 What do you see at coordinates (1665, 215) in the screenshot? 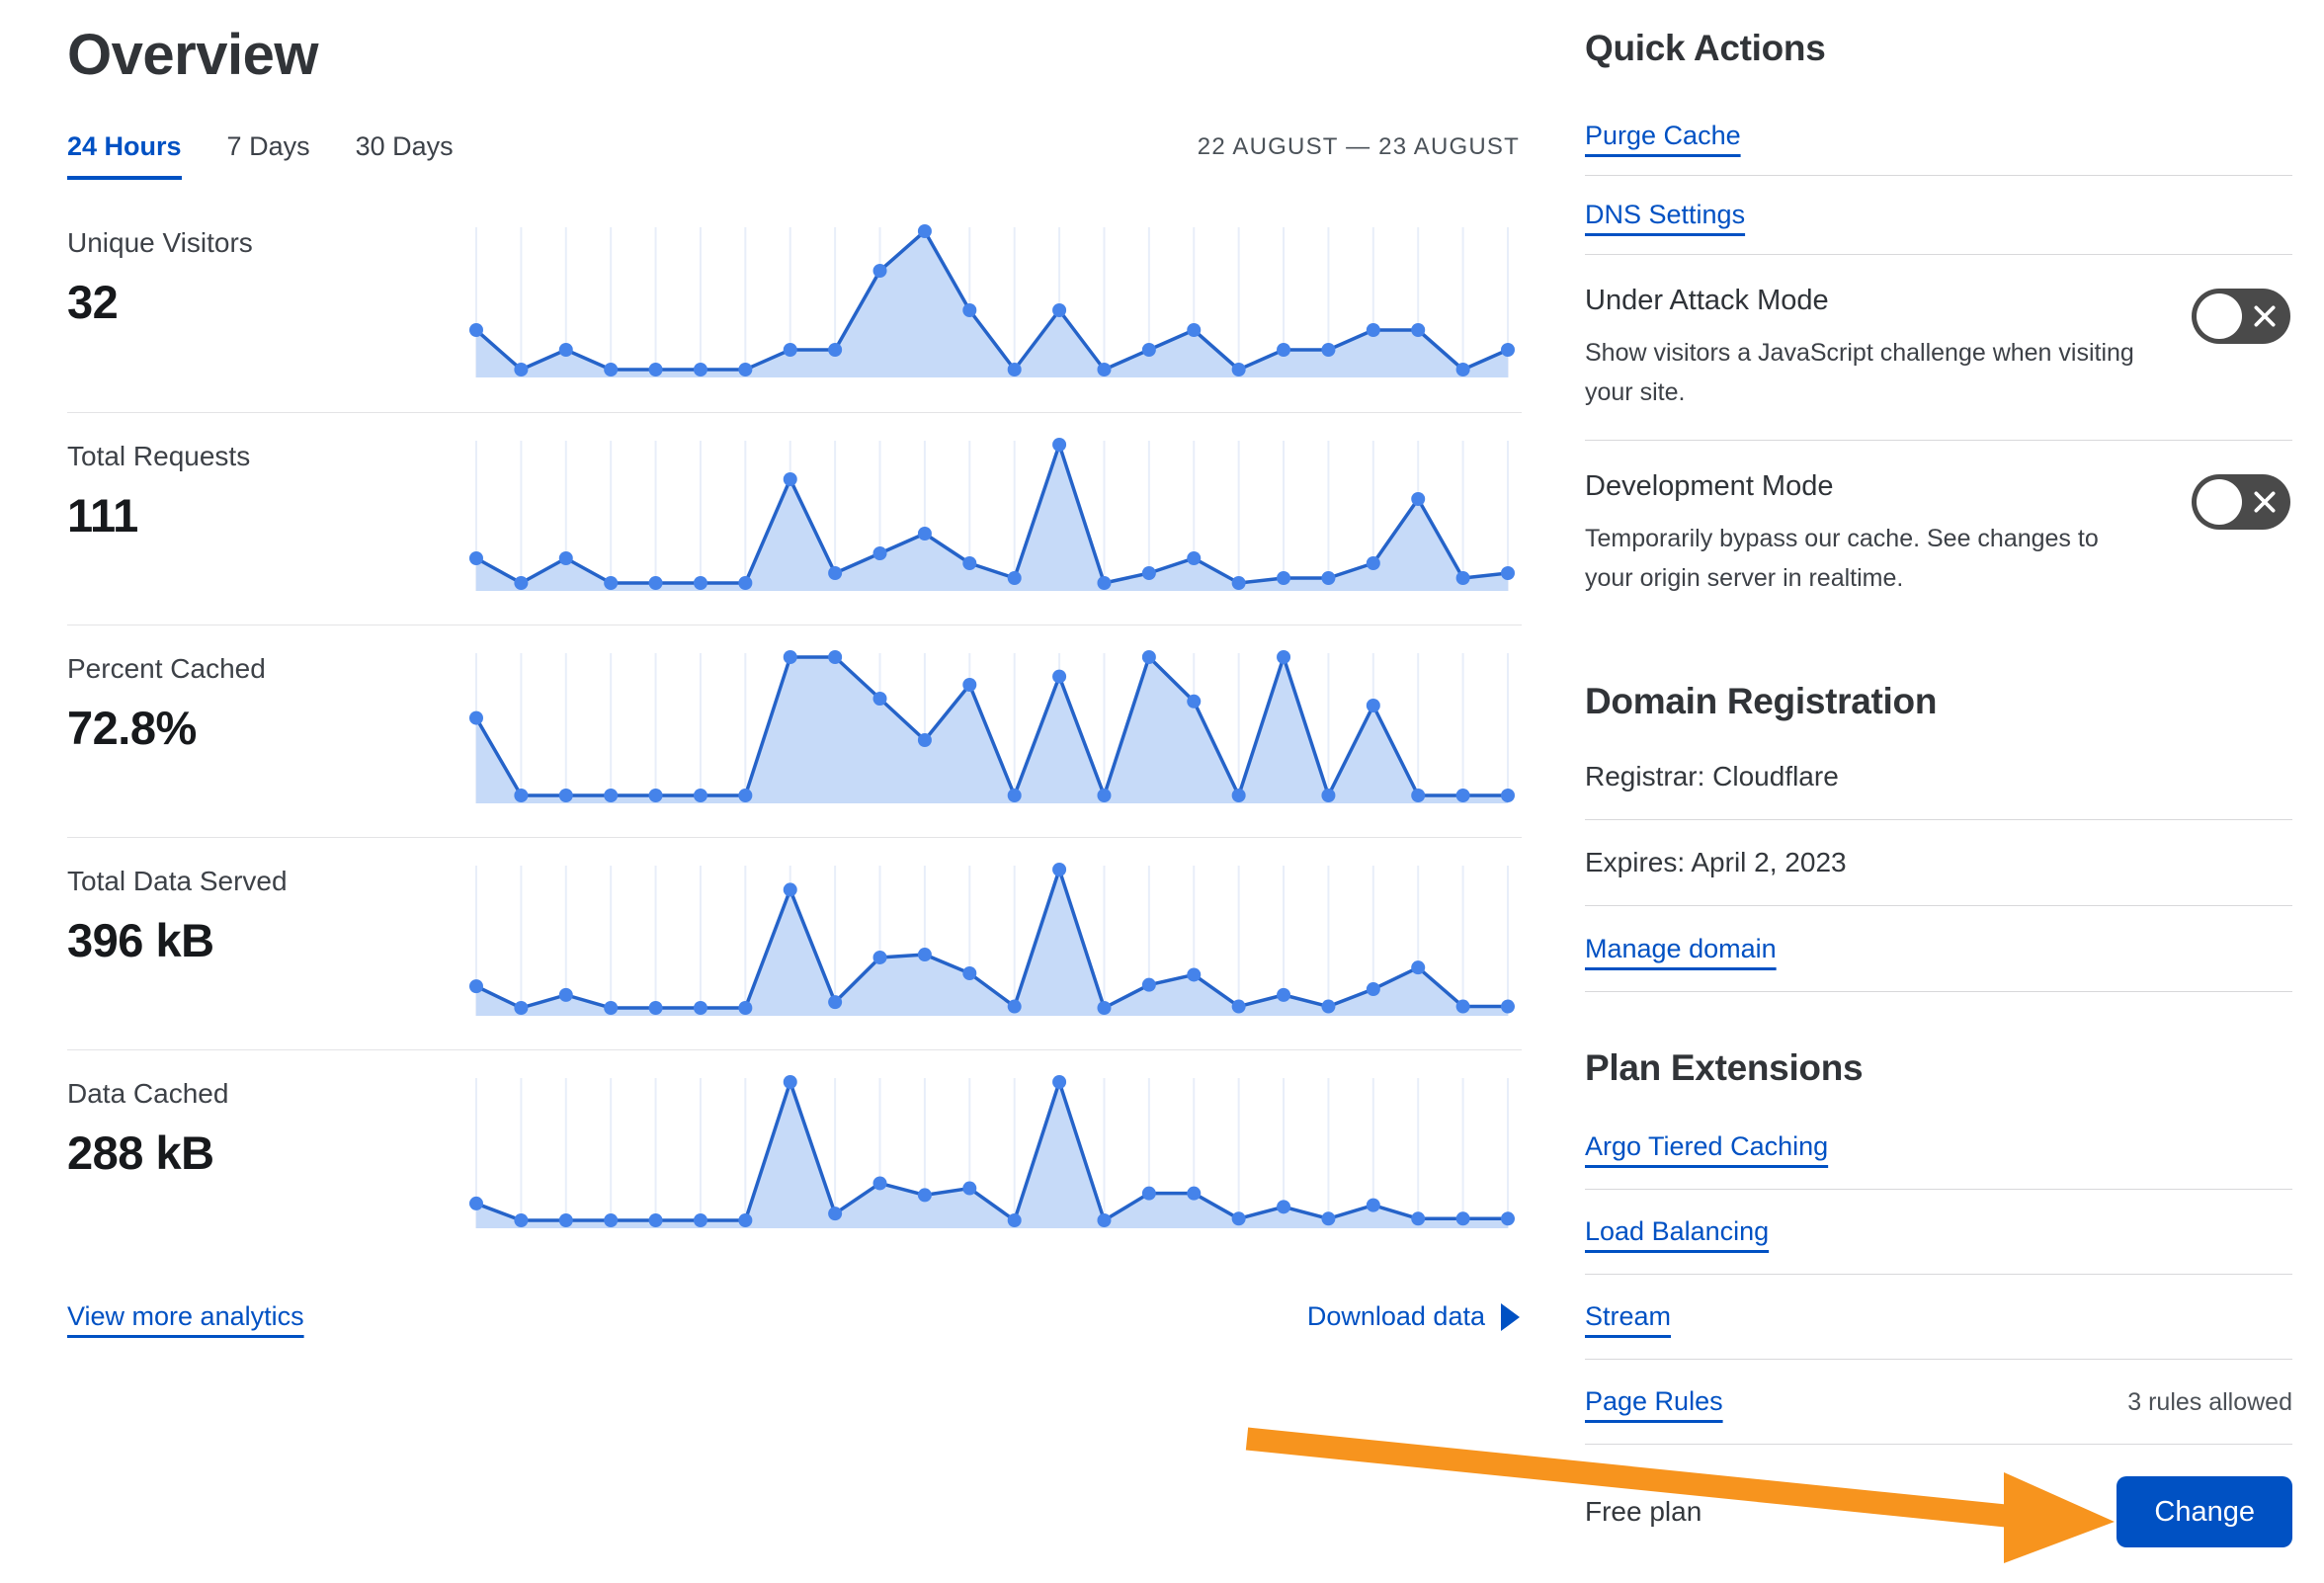
I see `dns-settings-link: DNS Settings` at bounding box center [1665, 215].